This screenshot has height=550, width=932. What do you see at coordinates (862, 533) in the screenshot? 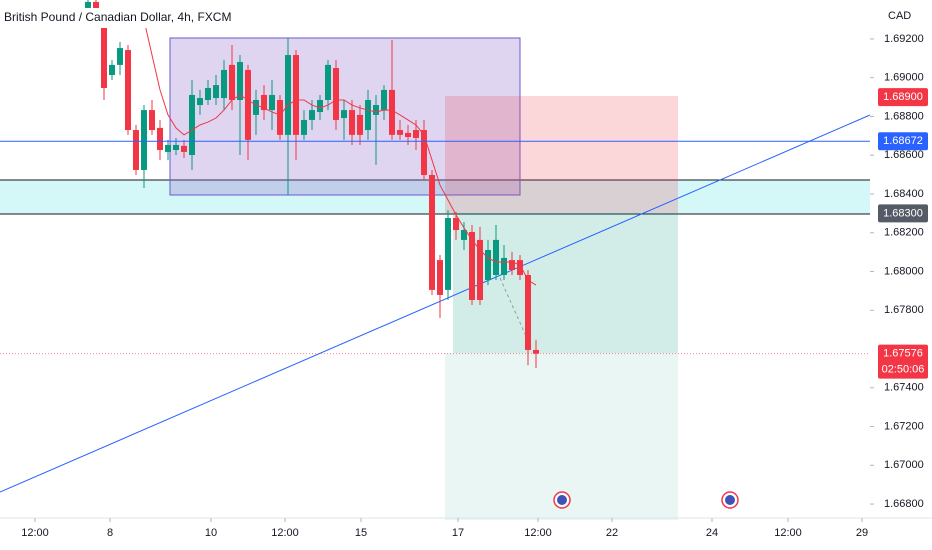
I see `x-tick-label: 29` at bounding box center [862, 533].